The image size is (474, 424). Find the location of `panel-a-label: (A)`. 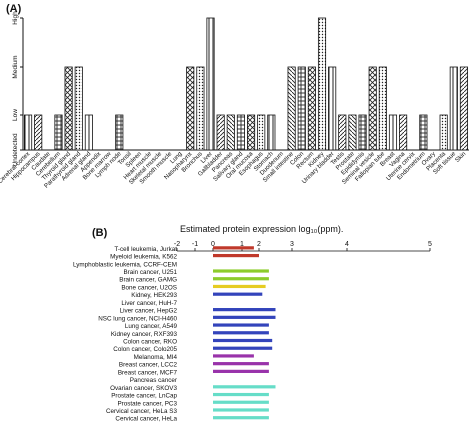

panel-a-label: (A) is located at coordinates (14, 9).